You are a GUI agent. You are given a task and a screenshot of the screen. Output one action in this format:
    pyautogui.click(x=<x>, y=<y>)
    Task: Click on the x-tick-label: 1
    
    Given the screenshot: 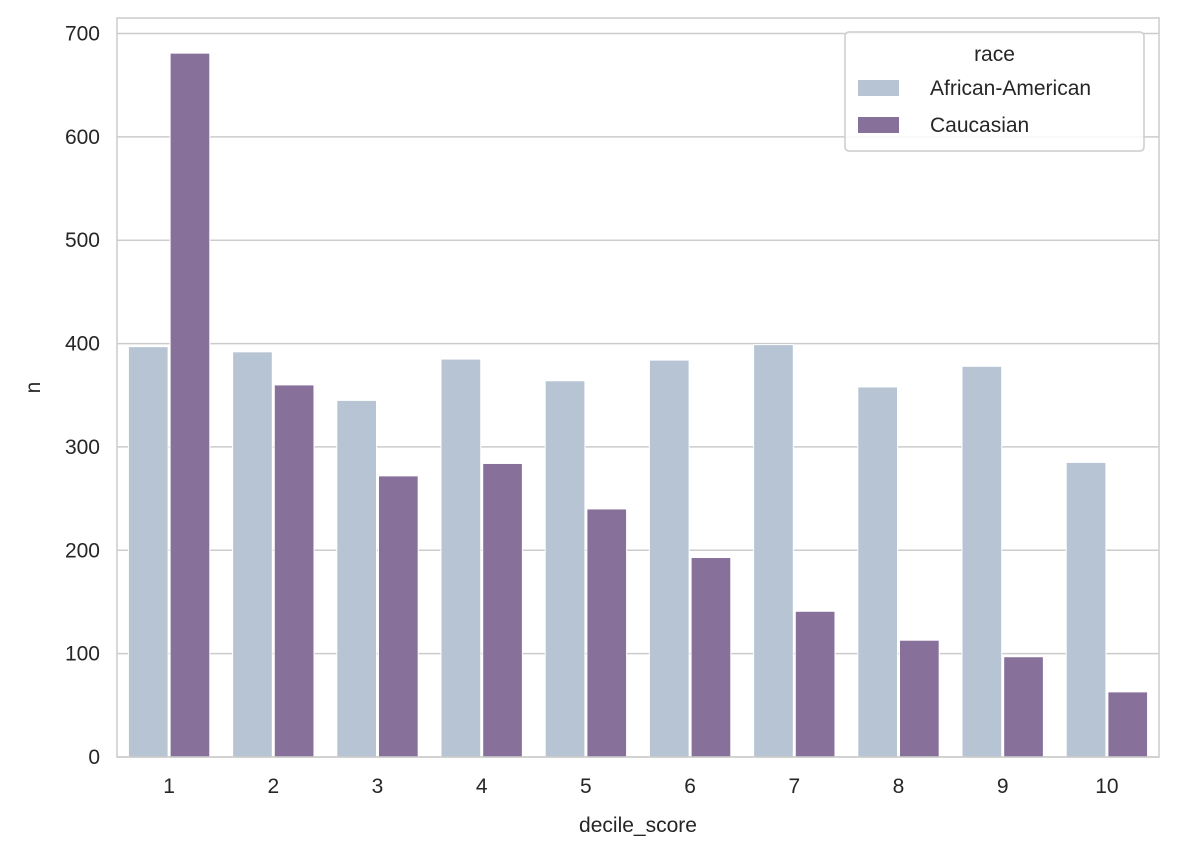 What is the action you would take?
    pyautogui.click(x=169, y=786)
    